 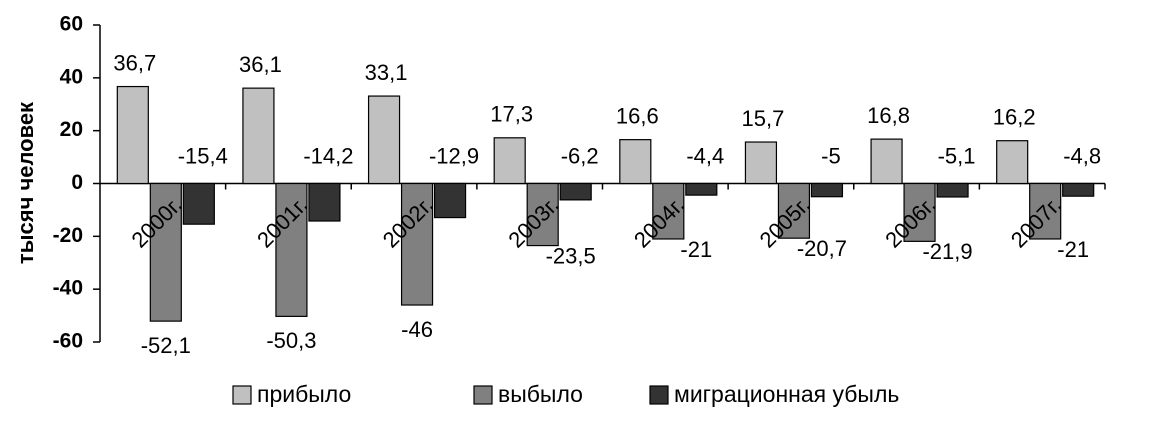 I want to click on data-label: -5,1, so click(x=957, y=155).